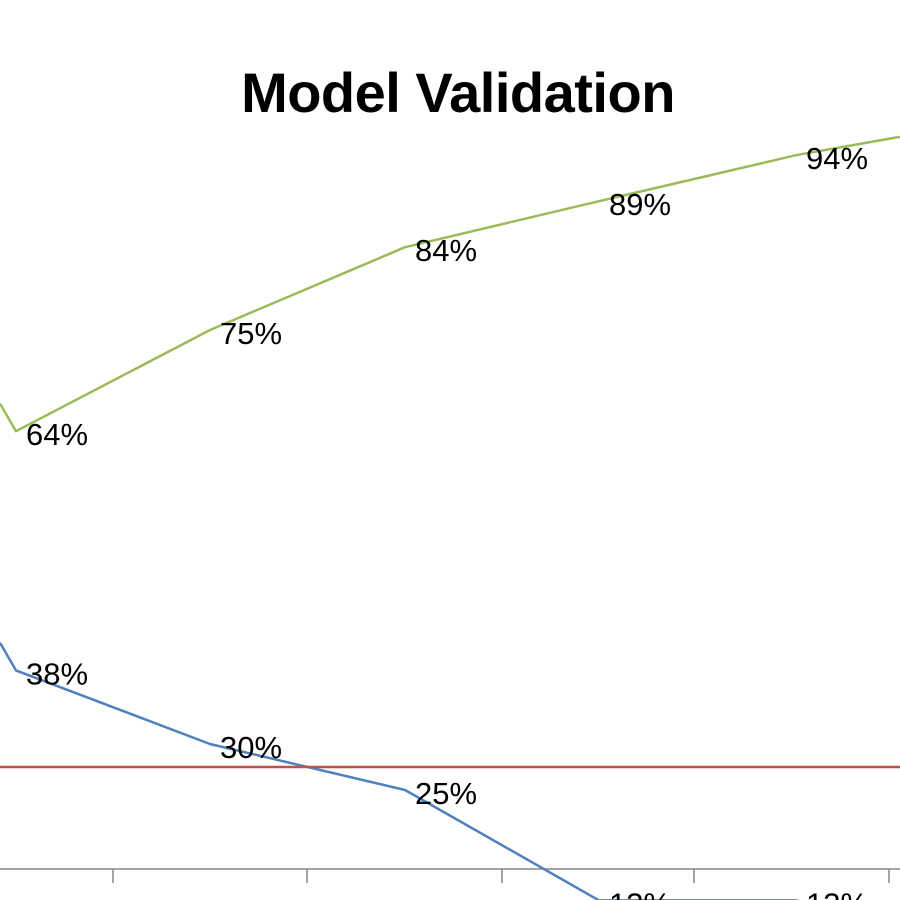 The image size is (900, 900). Describe the element at coordinates (251, 333) in the screenshot. I see `data-label: 75%` at that location.